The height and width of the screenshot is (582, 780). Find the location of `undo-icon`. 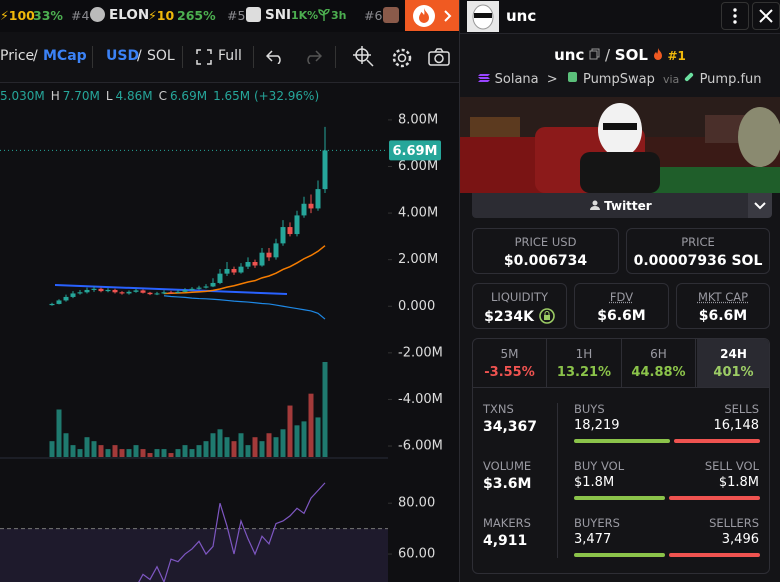

undo-icon is located at coordinates (275, 57).